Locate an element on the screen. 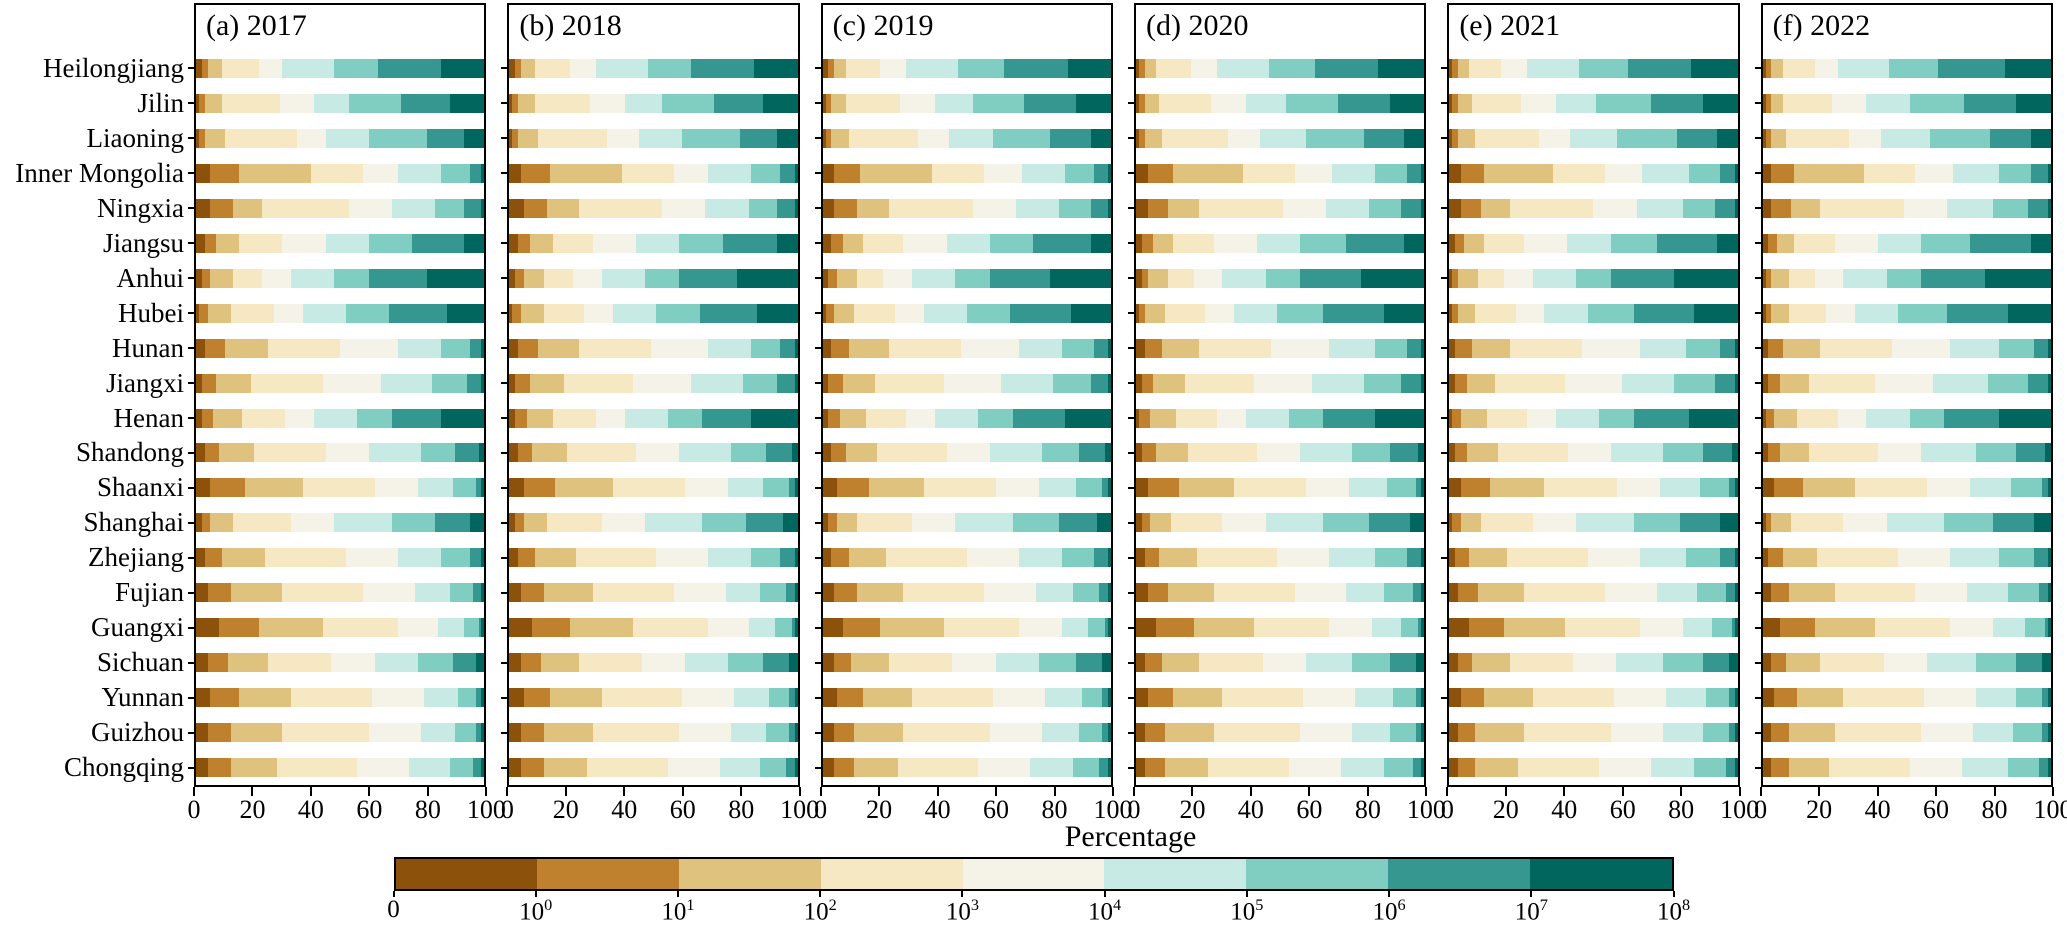 This screenshot has height=925, width=2067. x-tick-mark is located at coordinates (1054, 791).